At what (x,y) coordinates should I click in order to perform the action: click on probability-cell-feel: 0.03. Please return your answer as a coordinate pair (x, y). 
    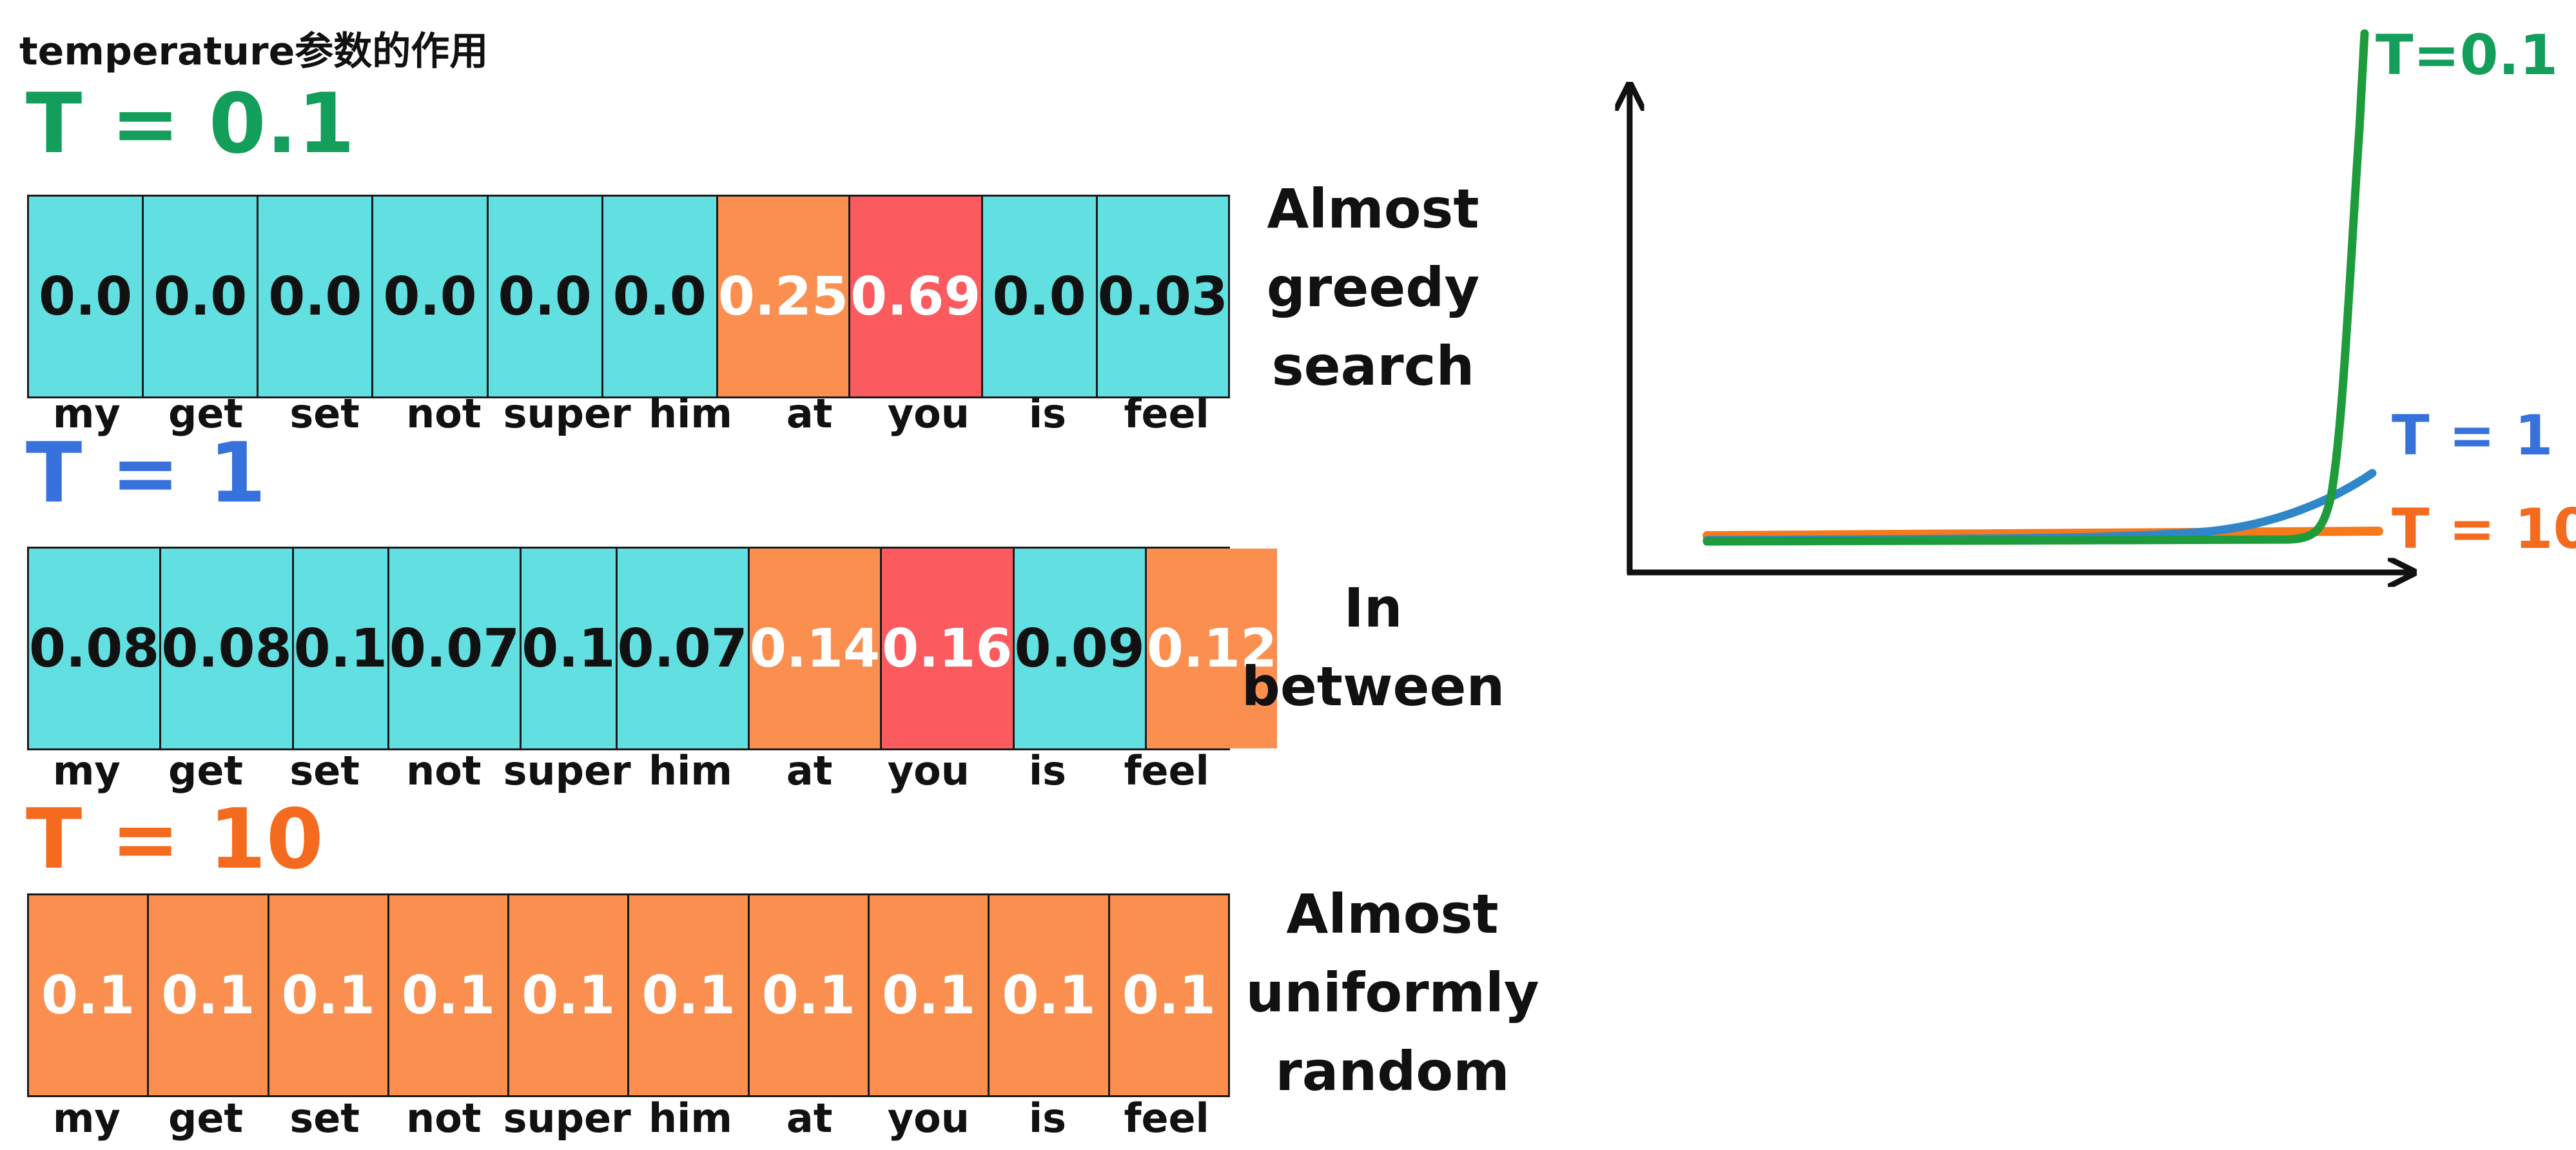
    Looking at the image, I should click on (1163, 297).